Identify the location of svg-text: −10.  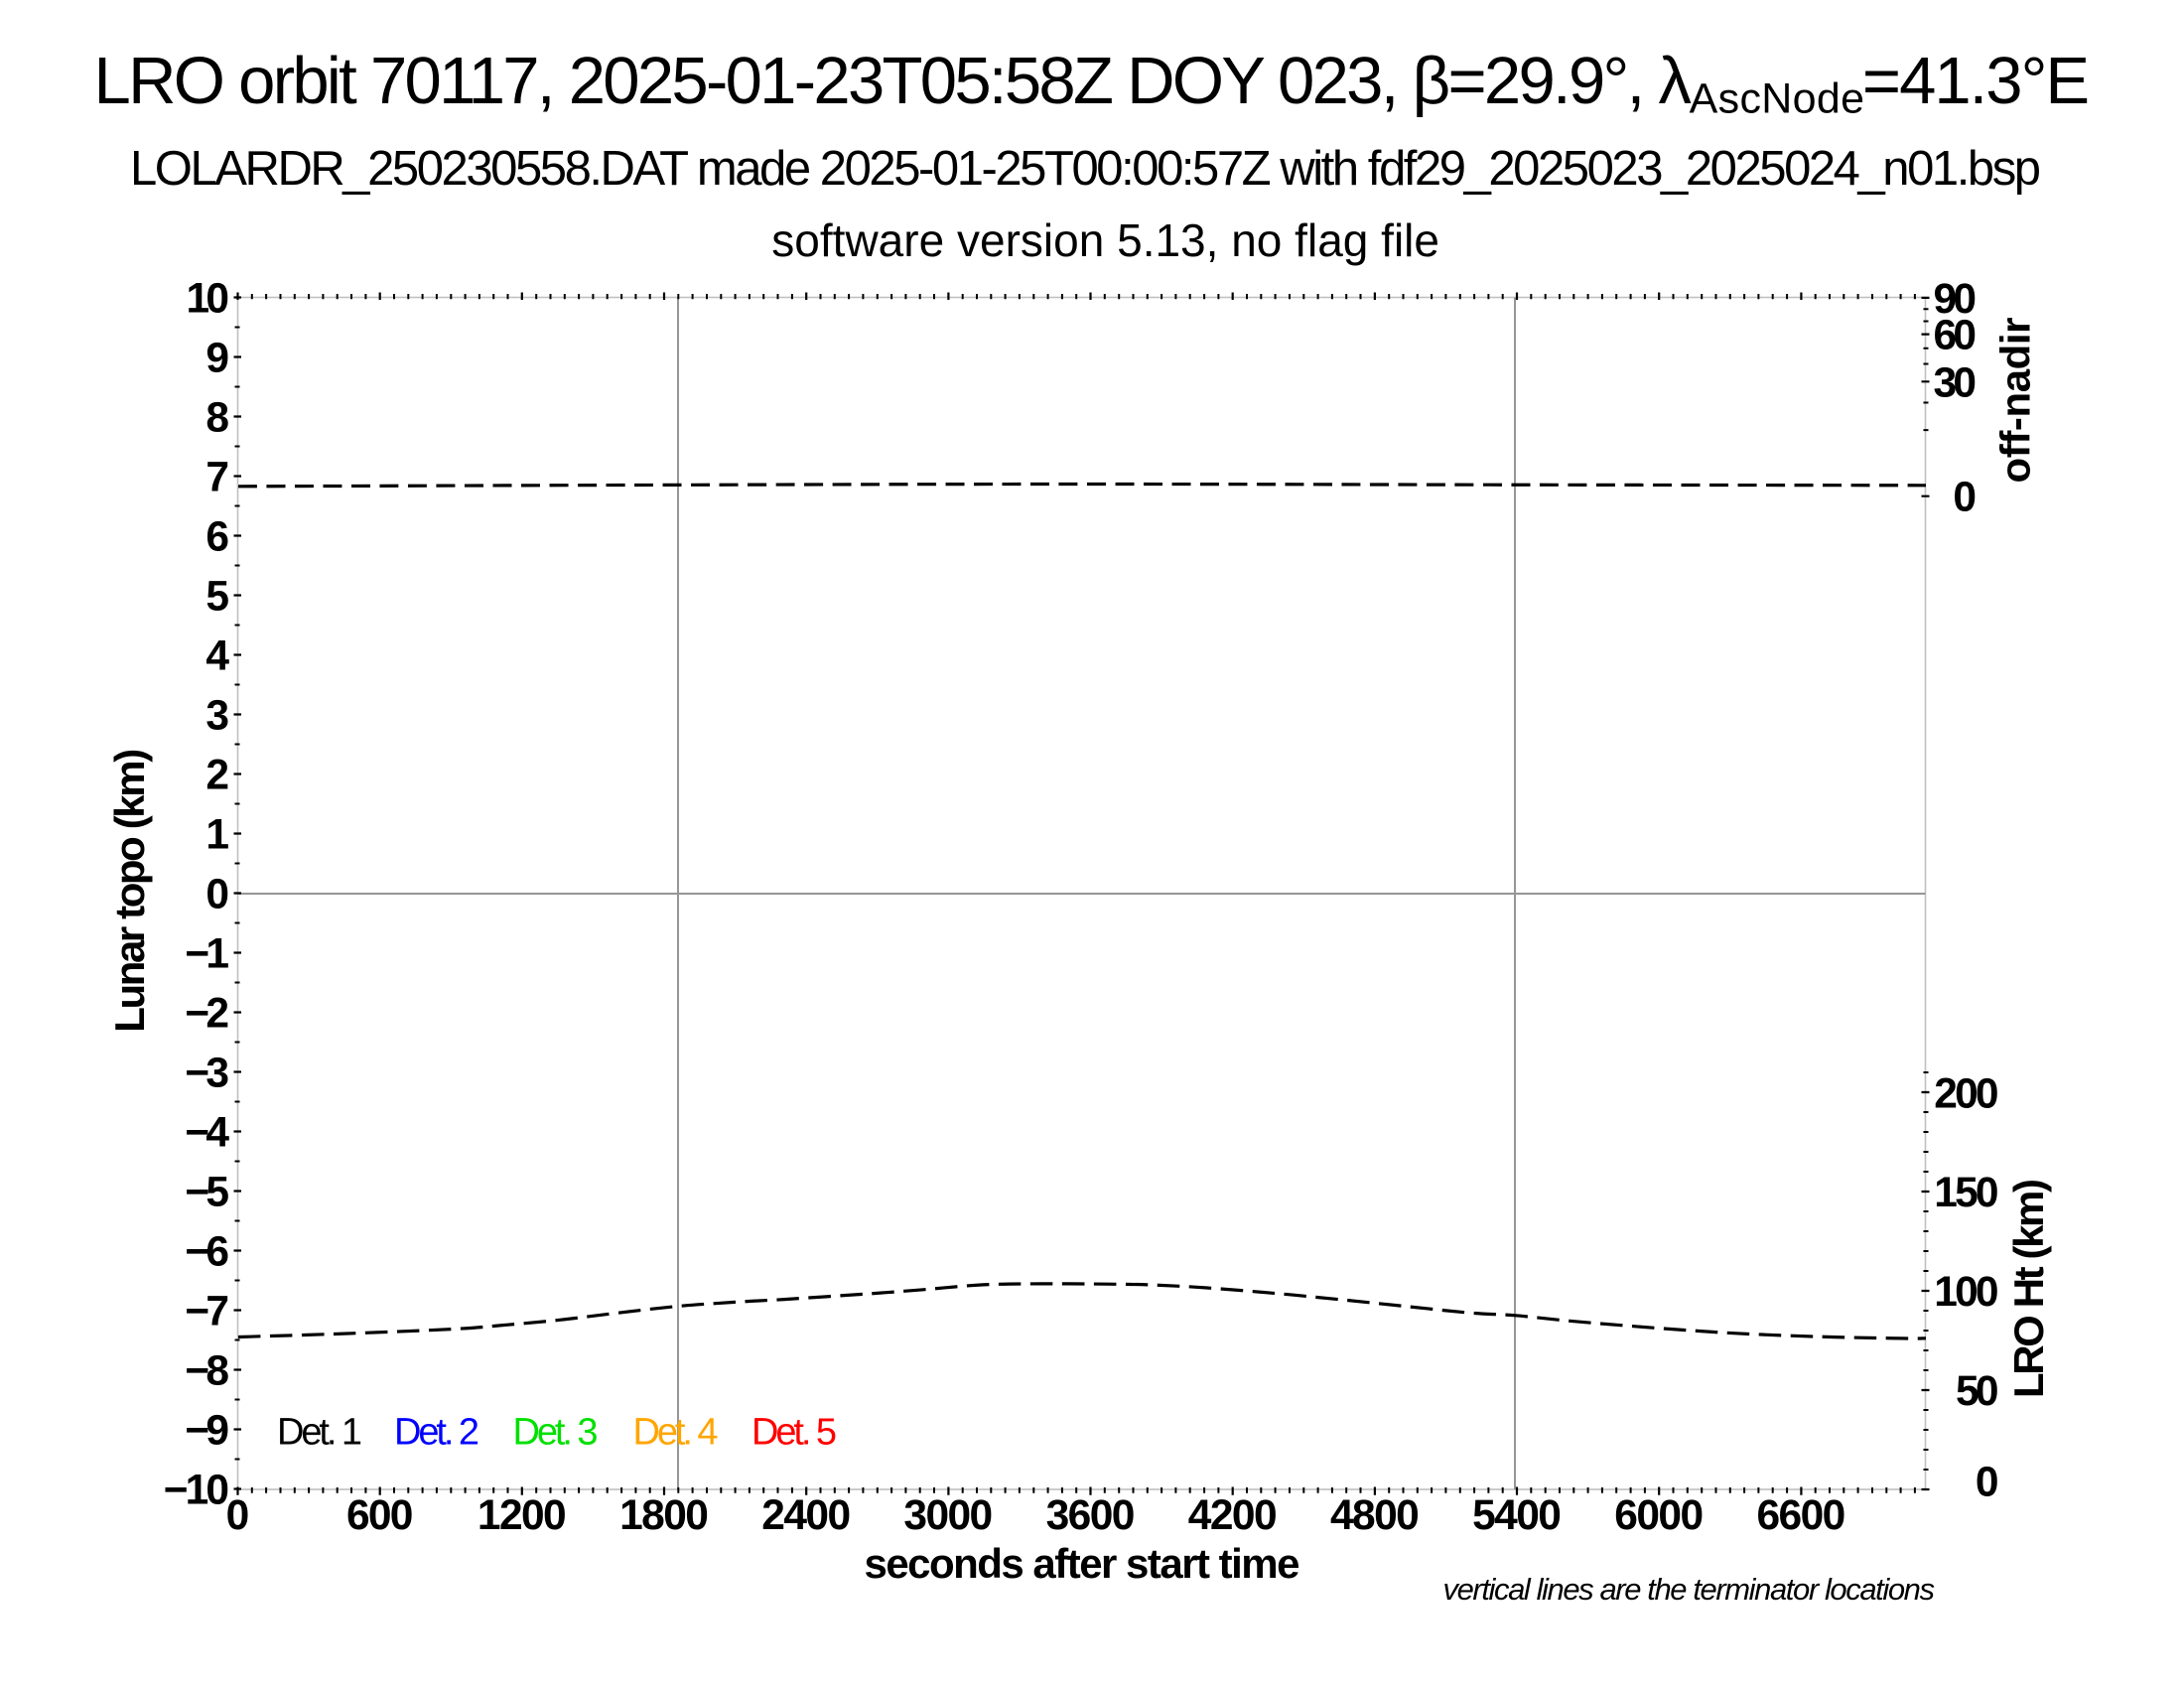
(196, 1491).